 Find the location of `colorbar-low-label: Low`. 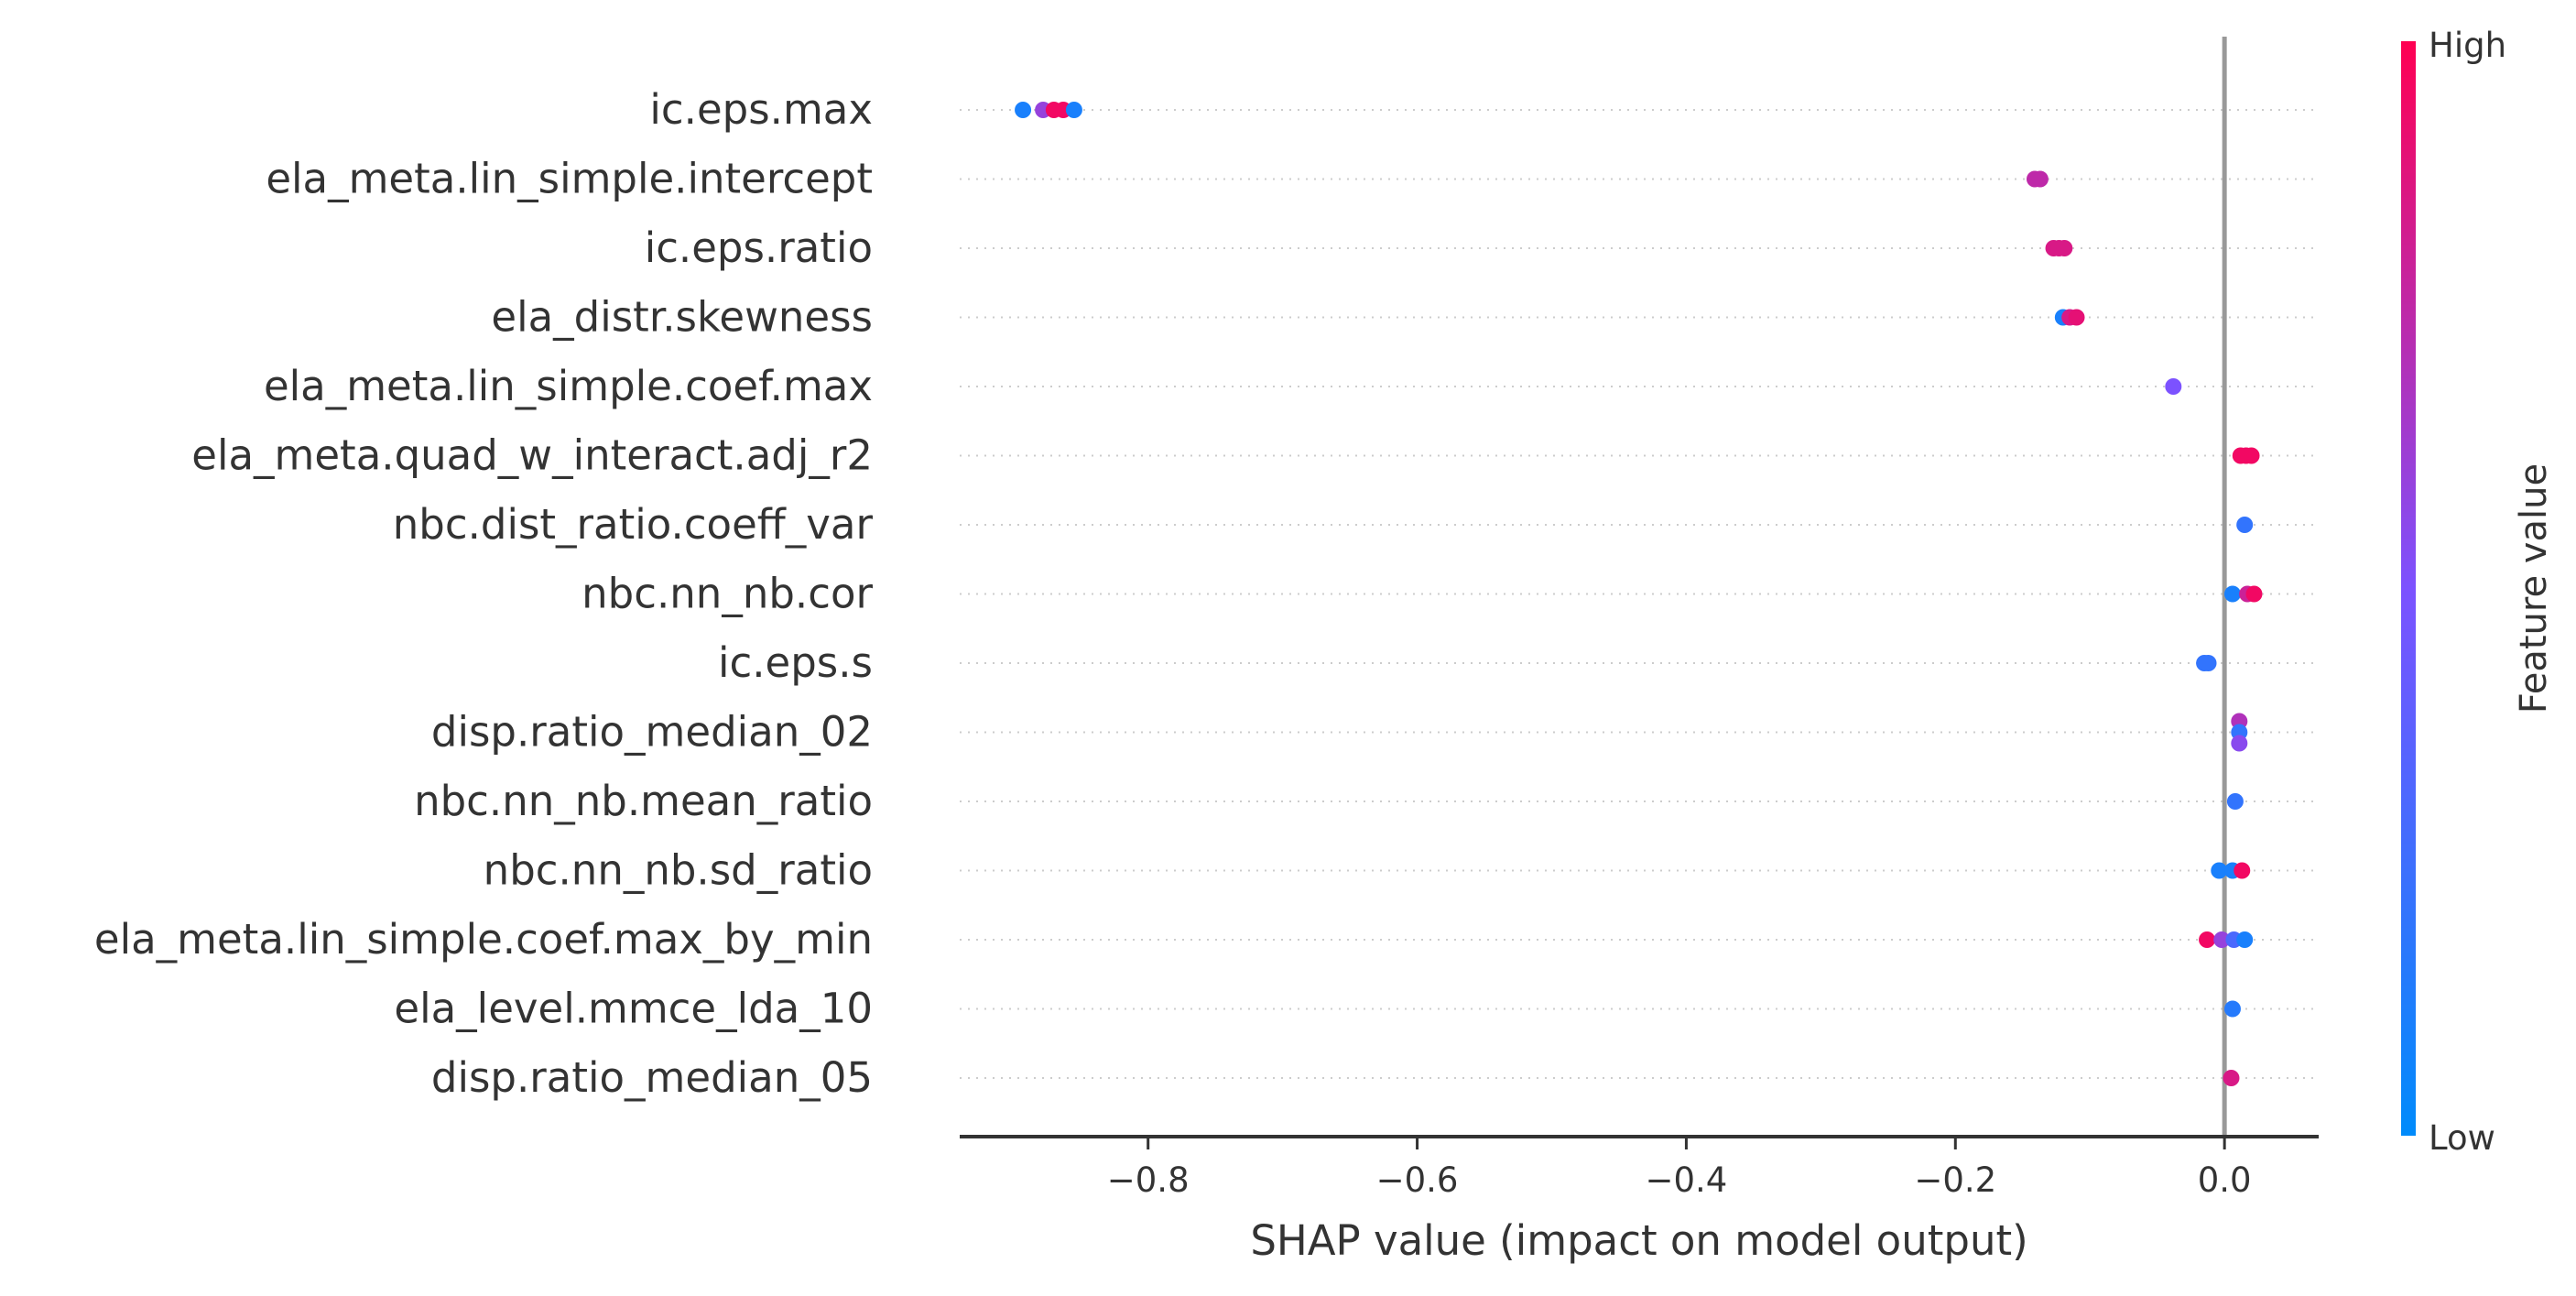

colorbar-low-label: Low is located at coordinates (2462, 1138).